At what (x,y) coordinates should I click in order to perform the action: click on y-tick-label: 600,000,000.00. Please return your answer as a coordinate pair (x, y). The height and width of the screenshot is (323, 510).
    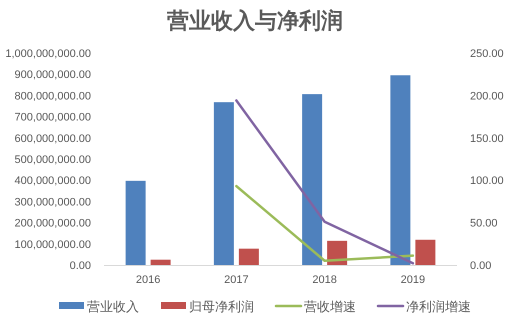
    Looking at the image, I should click on (52, 138).